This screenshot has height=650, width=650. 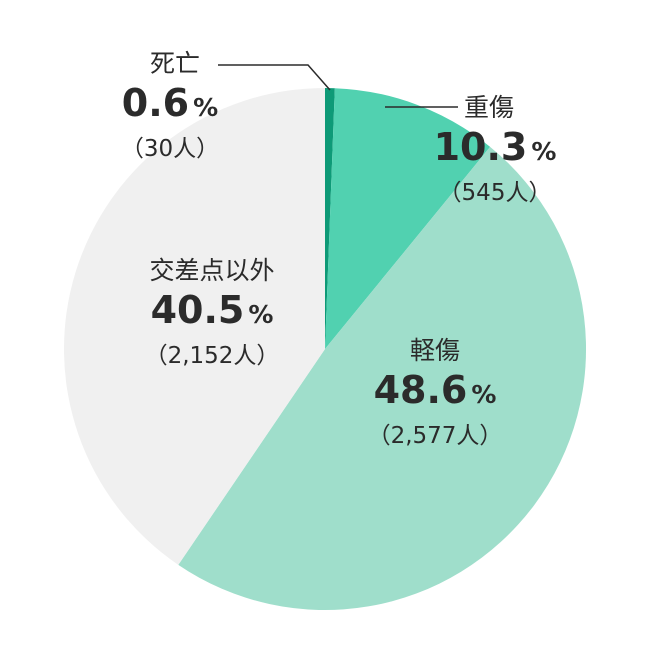 I want to click on slice-percent: 0.6%, so click(x=170, y=103).